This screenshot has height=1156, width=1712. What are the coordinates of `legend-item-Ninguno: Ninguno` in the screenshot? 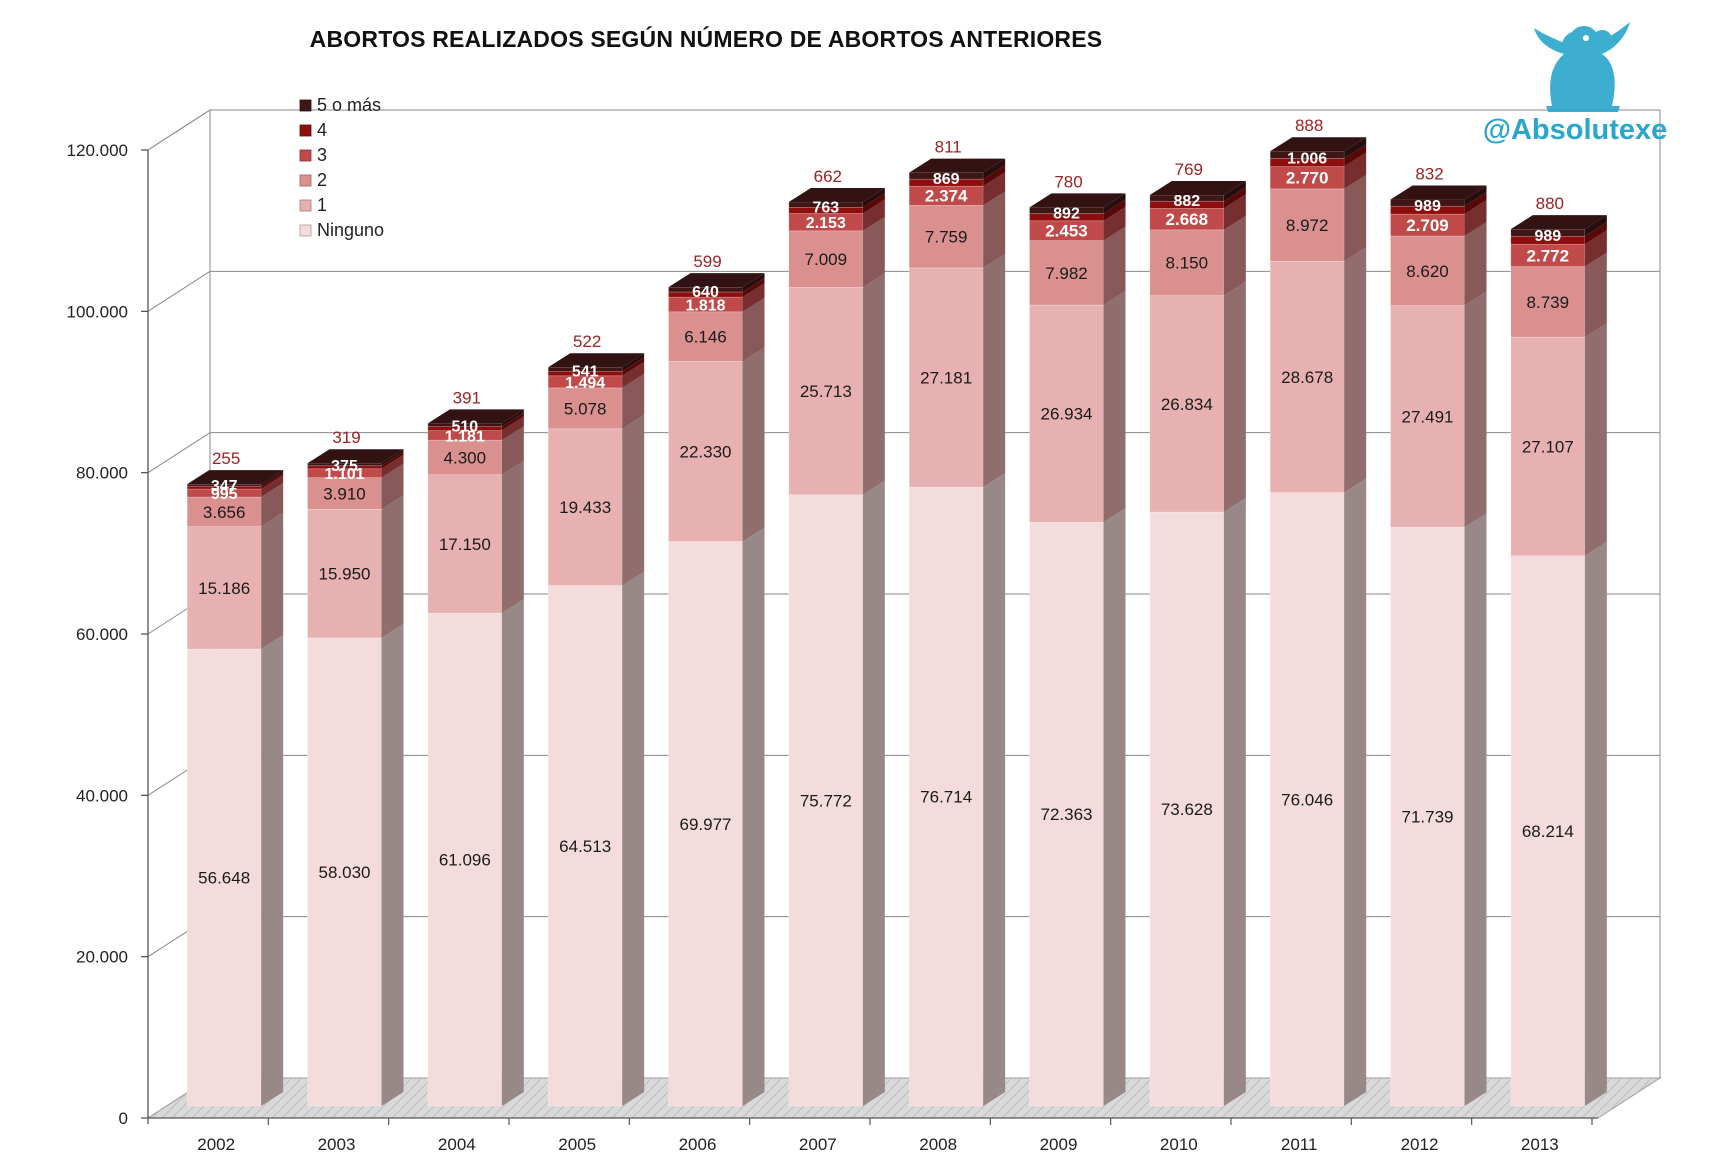 It's located at (341, 230).